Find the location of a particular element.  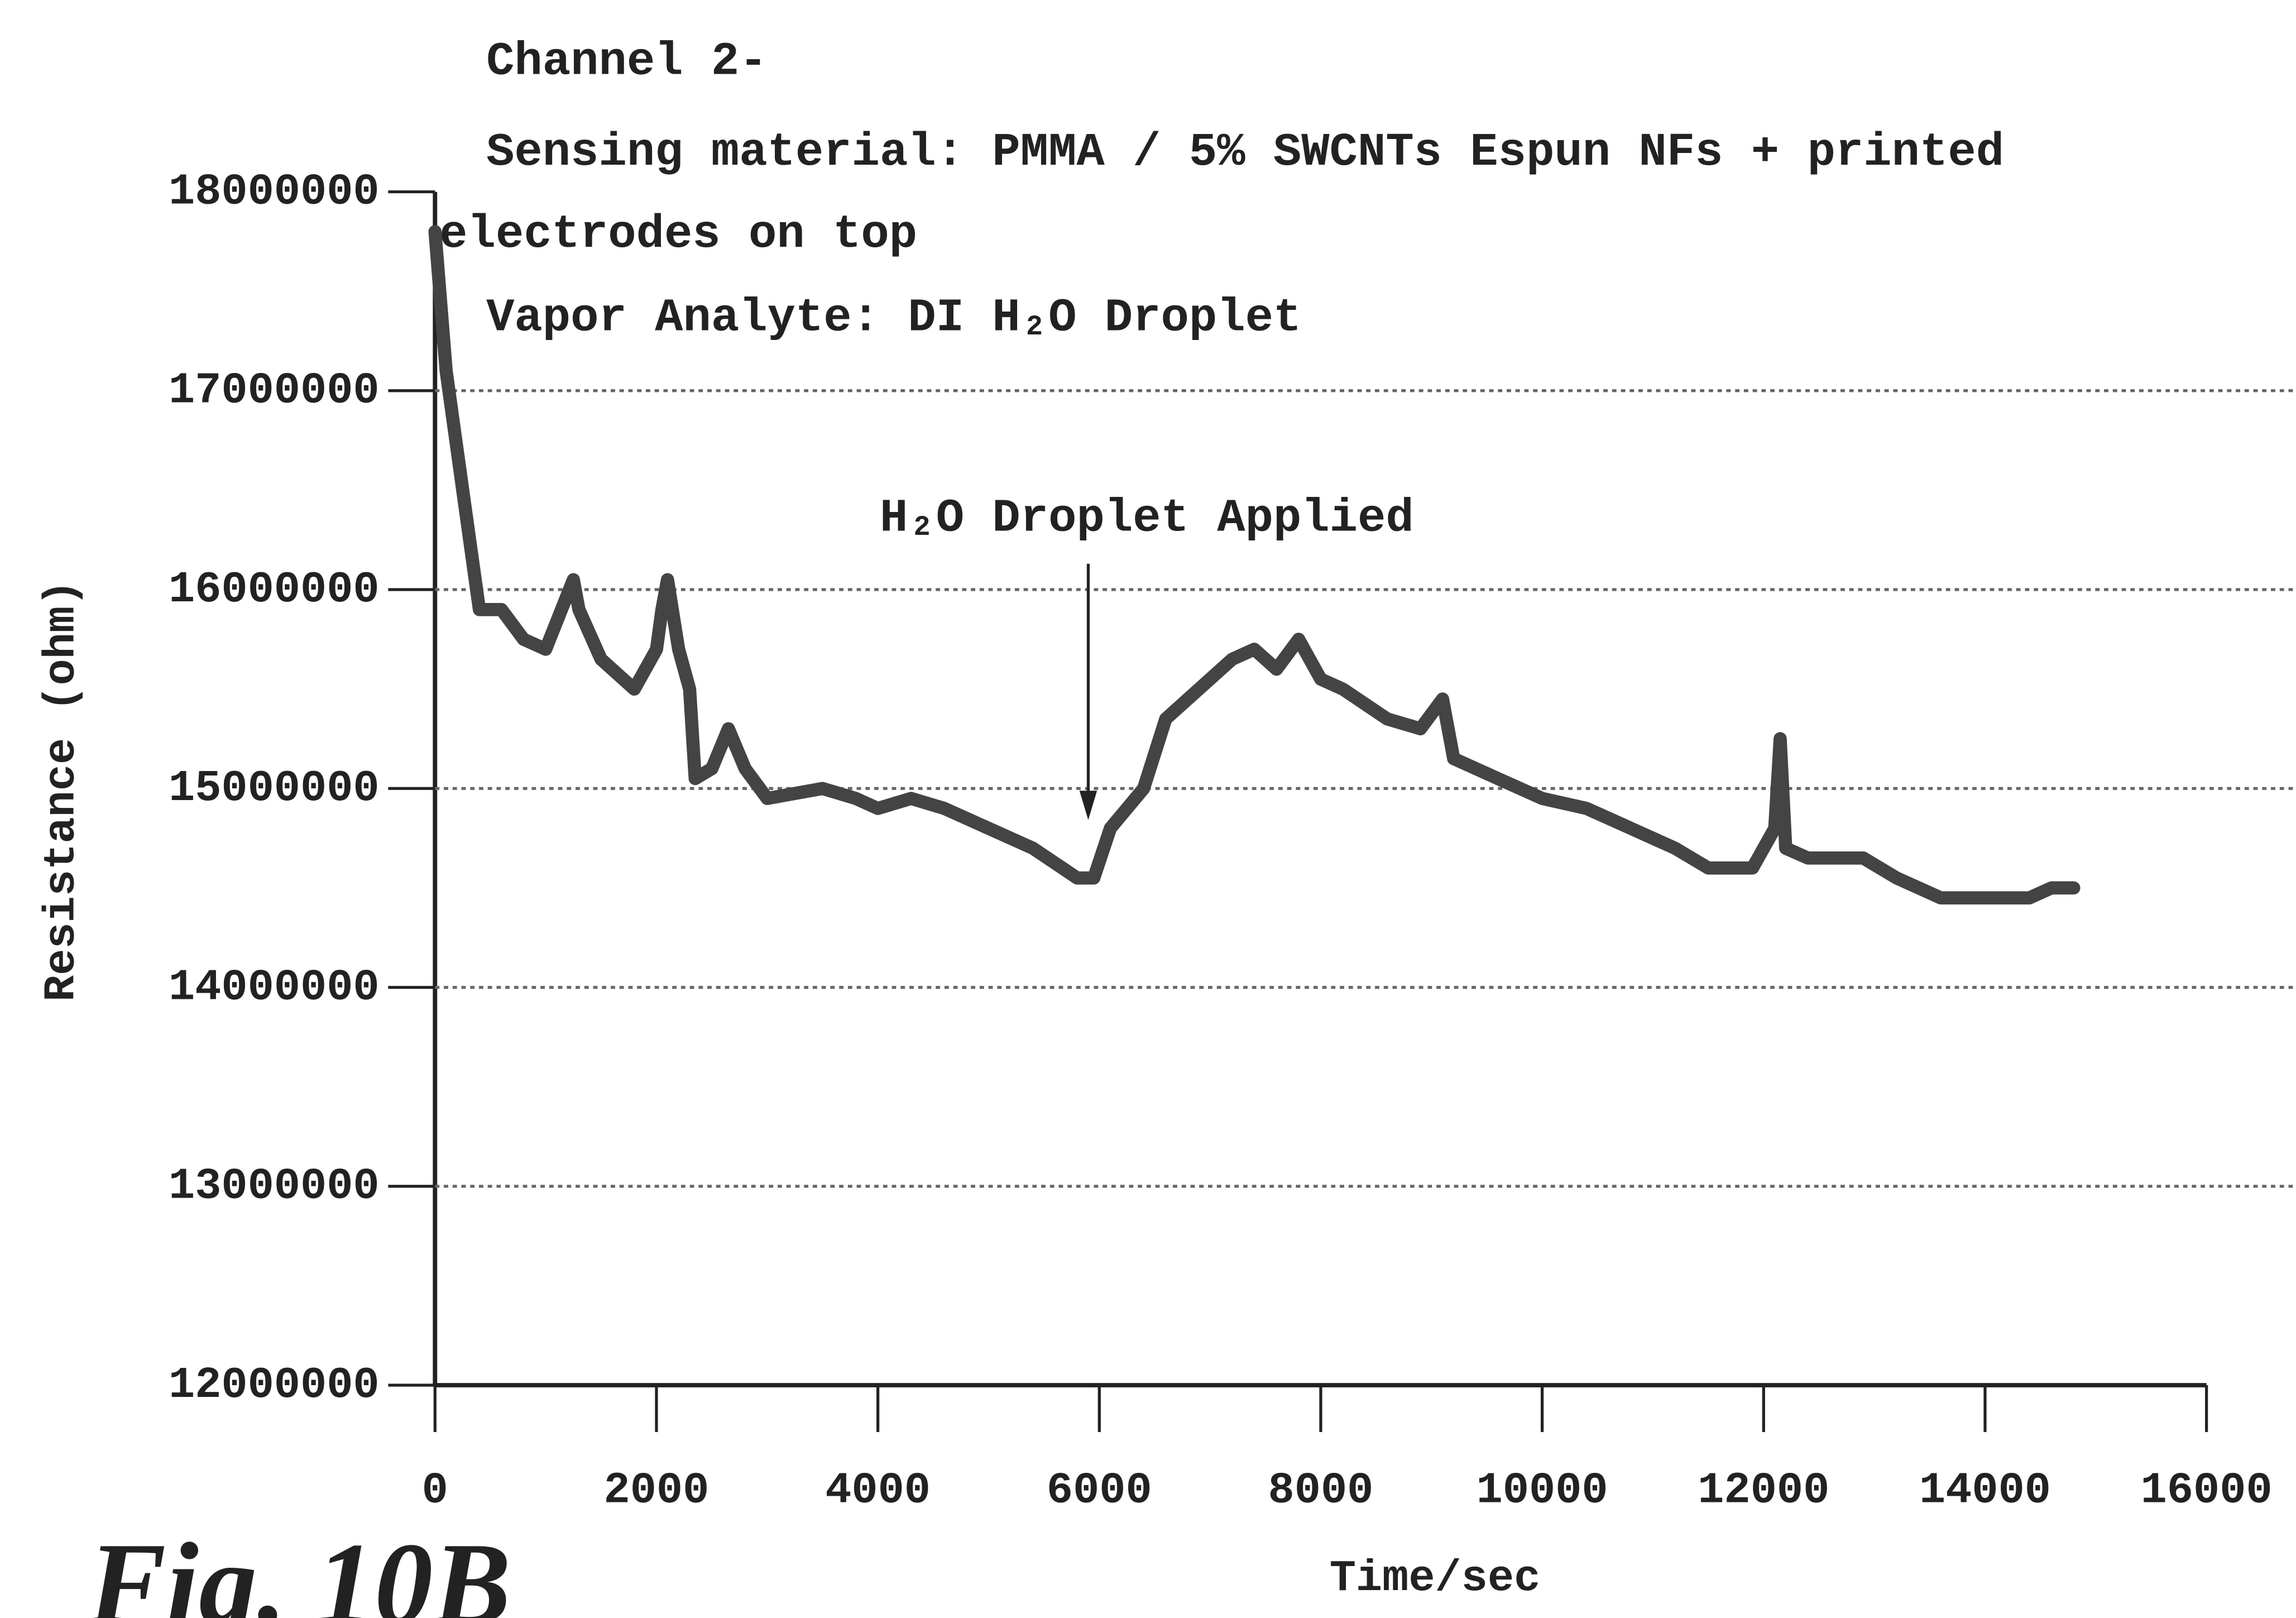

y-tick-label: 15000000 is located at coordinates (274, 788).